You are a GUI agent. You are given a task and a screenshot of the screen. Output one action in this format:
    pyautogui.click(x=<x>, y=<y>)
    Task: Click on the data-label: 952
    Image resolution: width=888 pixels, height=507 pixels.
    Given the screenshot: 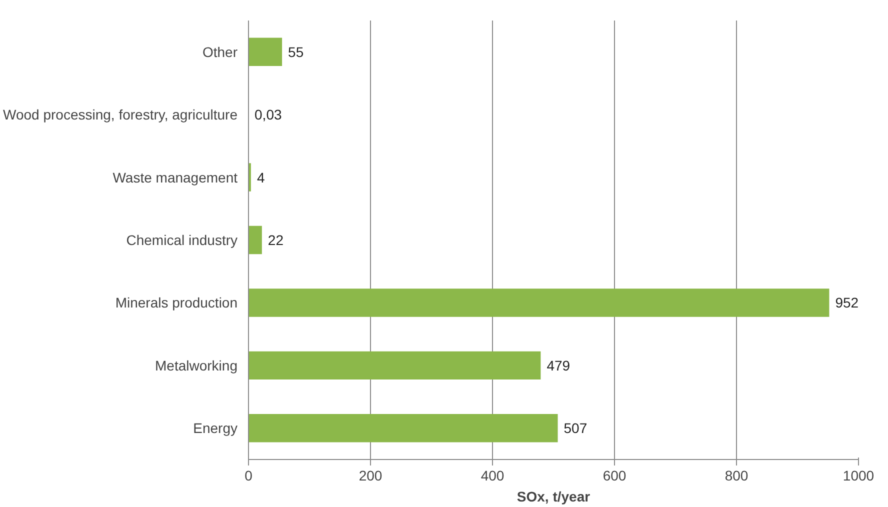 What is the action you would take?
    pyautogui.click(x=847, y=302)
    